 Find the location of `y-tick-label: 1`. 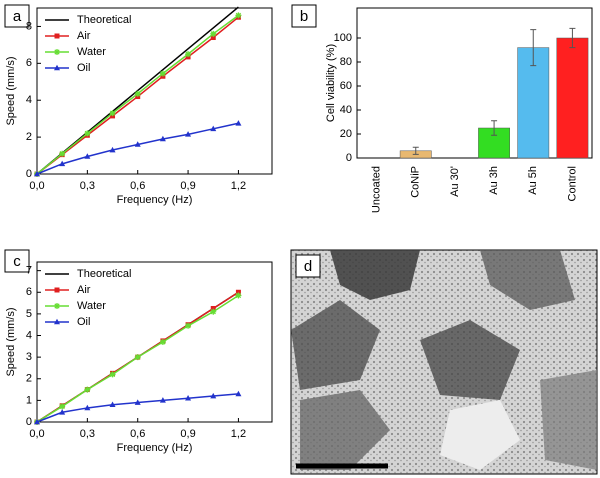

y-tick-label: 1 is located at coordinates (29, 400).